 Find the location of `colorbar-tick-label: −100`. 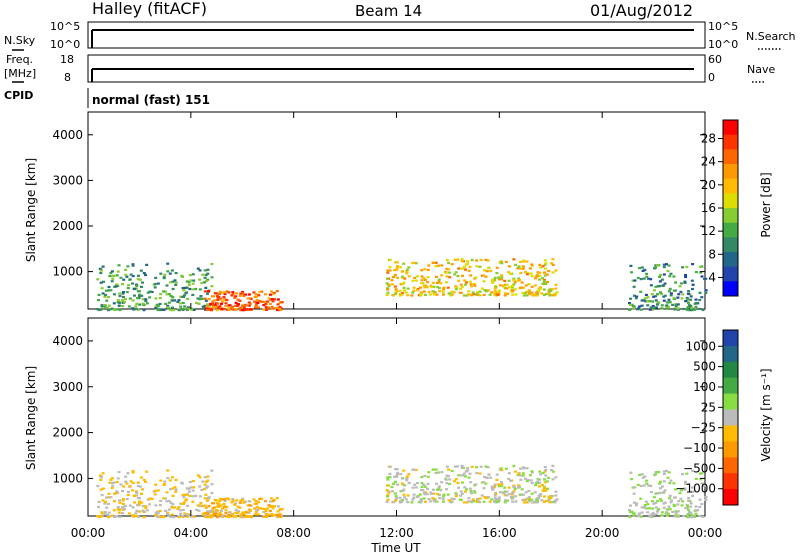

colorbar-tick-label: −100 is located at coordinates (699, 448).